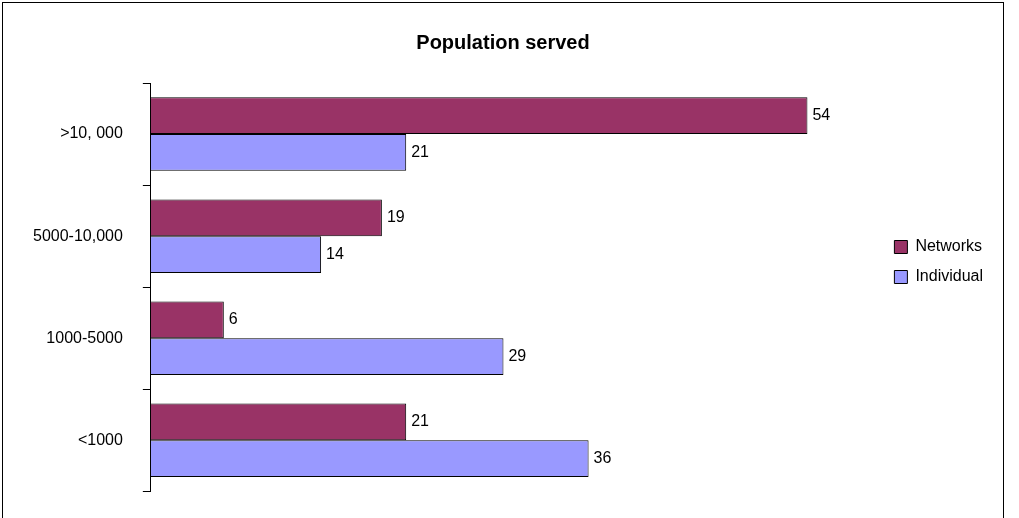 This screenshot has width=1019, height=518. What do you see at coordinates (335, 253) in the screenshot?
I see `data-label: 14` at bounding box center [335, 253].